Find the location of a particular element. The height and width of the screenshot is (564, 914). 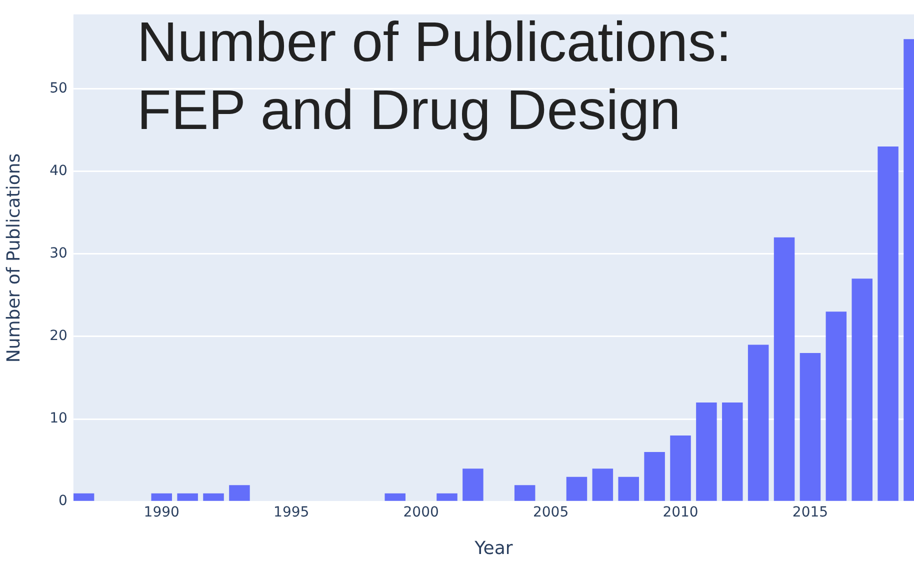

x-axis-title: Year is located at coordinates (494, 548).